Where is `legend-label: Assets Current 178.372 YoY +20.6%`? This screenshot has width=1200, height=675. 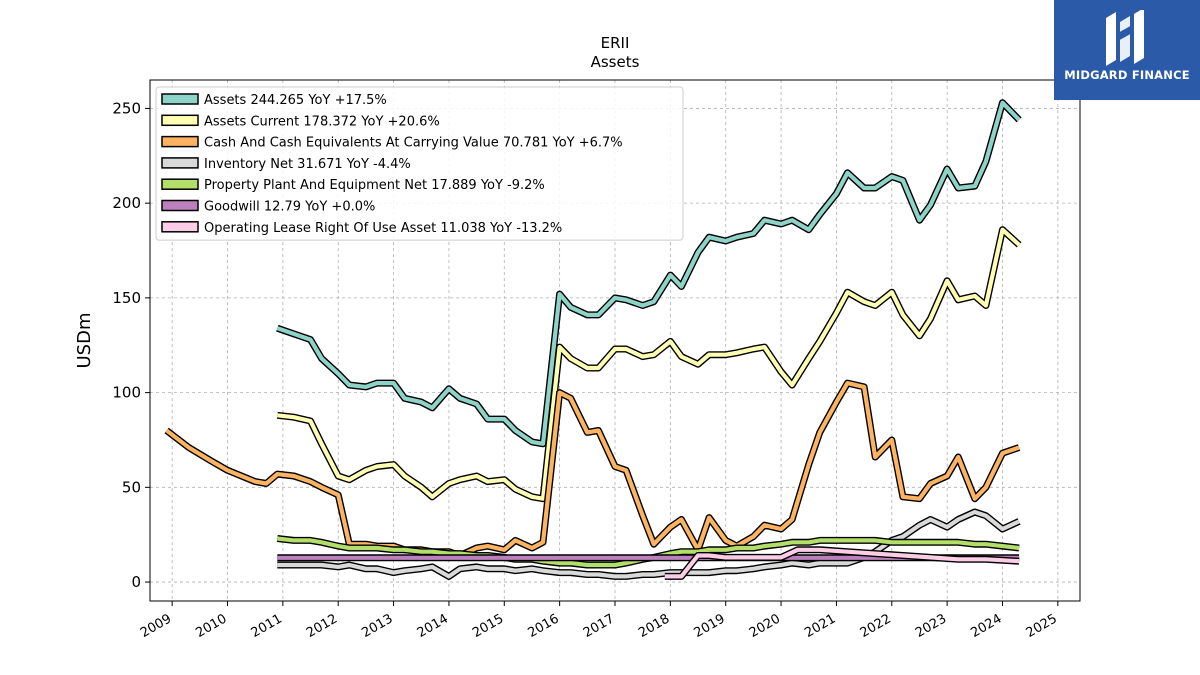
legend-label: Assets Current 178.372 YoY +20.6% is located at coordinates (322, 121).